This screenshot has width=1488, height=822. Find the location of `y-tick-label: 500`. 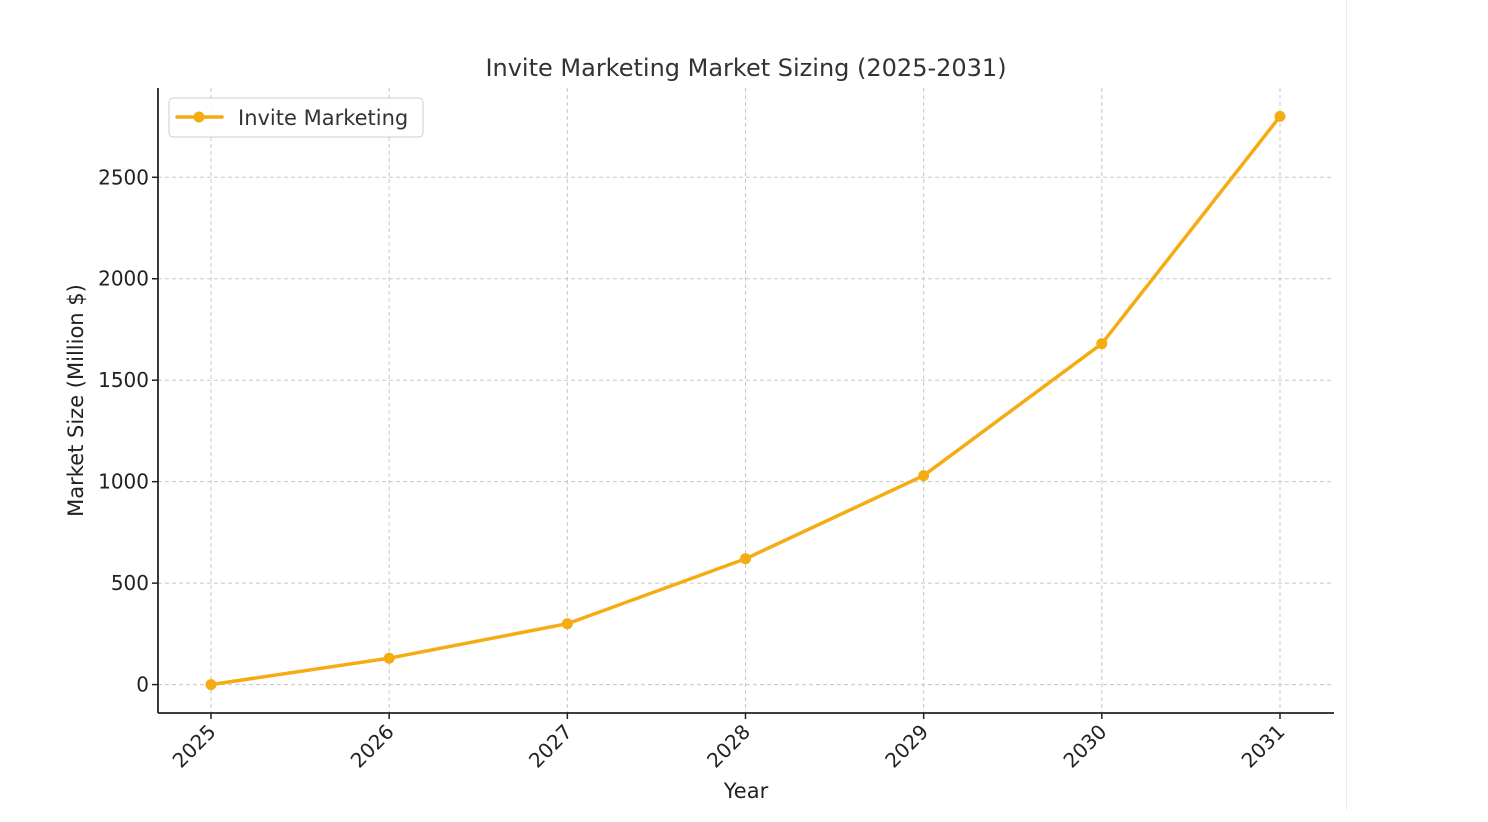

y-tick-label: 500 is located at coordinates (130, 583).